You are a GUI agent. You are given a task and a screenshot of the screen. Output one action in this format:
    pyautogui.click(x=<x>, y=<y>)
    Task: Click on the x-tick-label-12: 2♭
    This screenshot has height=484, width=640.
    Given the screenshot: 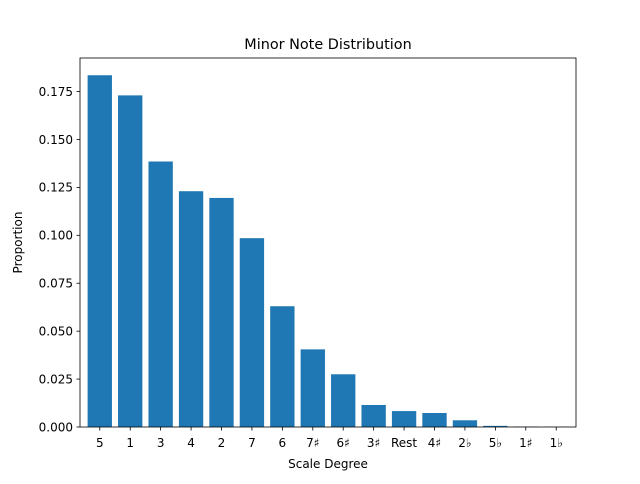 What is the action you would take?
    pyautogui.click(x=464, y=443)
    